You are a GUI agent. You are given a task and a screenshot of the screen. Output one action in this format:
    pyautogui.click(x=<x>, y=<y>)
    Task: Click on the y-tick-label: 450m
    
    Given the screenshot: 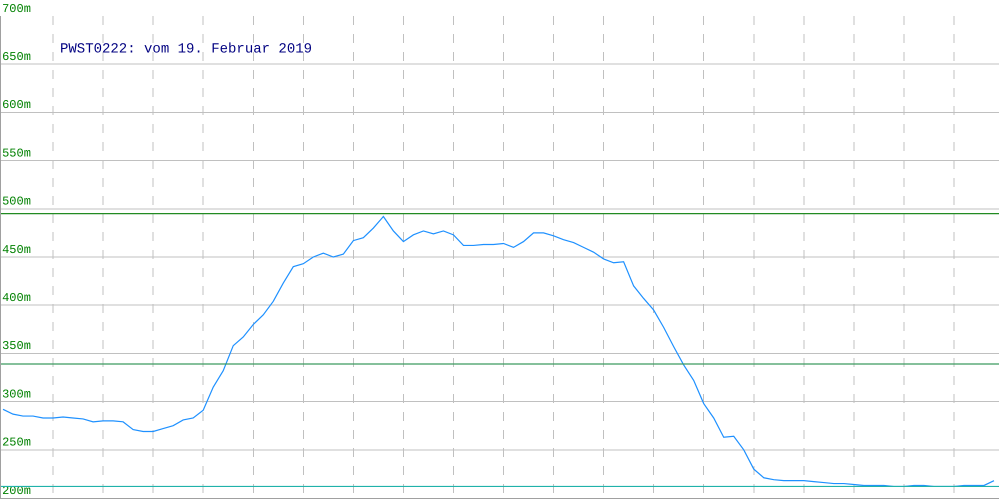 What is the action you would take?
    pyautogui.click(x=16, y=249)
    